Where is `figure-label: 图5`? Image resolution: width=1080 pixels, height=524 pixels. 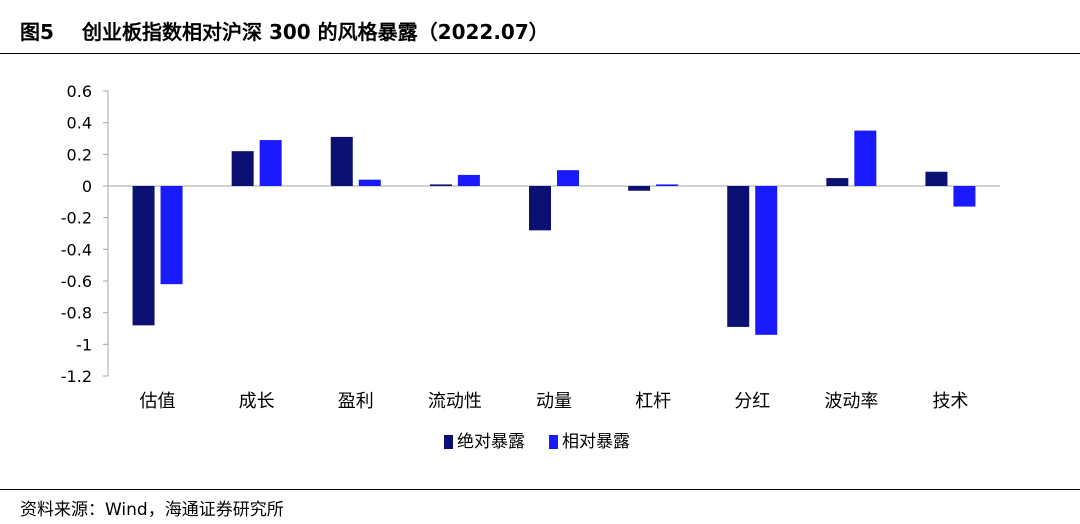 figure-label: 图5 is located at coordinates (37, 32).